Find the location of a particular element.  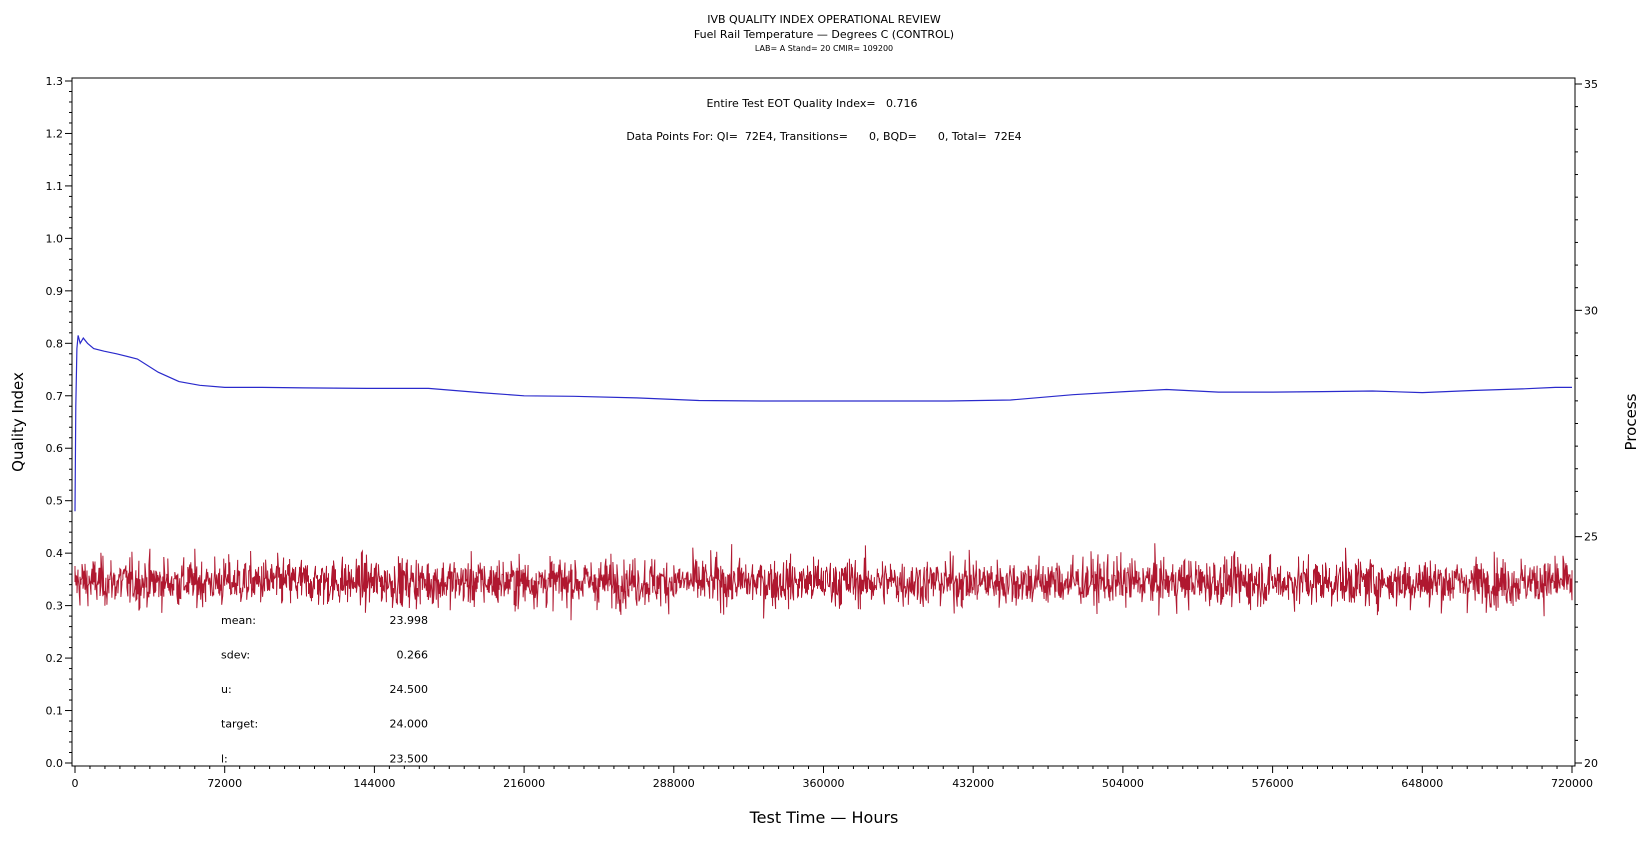

y-tick-label: 0.3 is located at coordinates (55, 606).